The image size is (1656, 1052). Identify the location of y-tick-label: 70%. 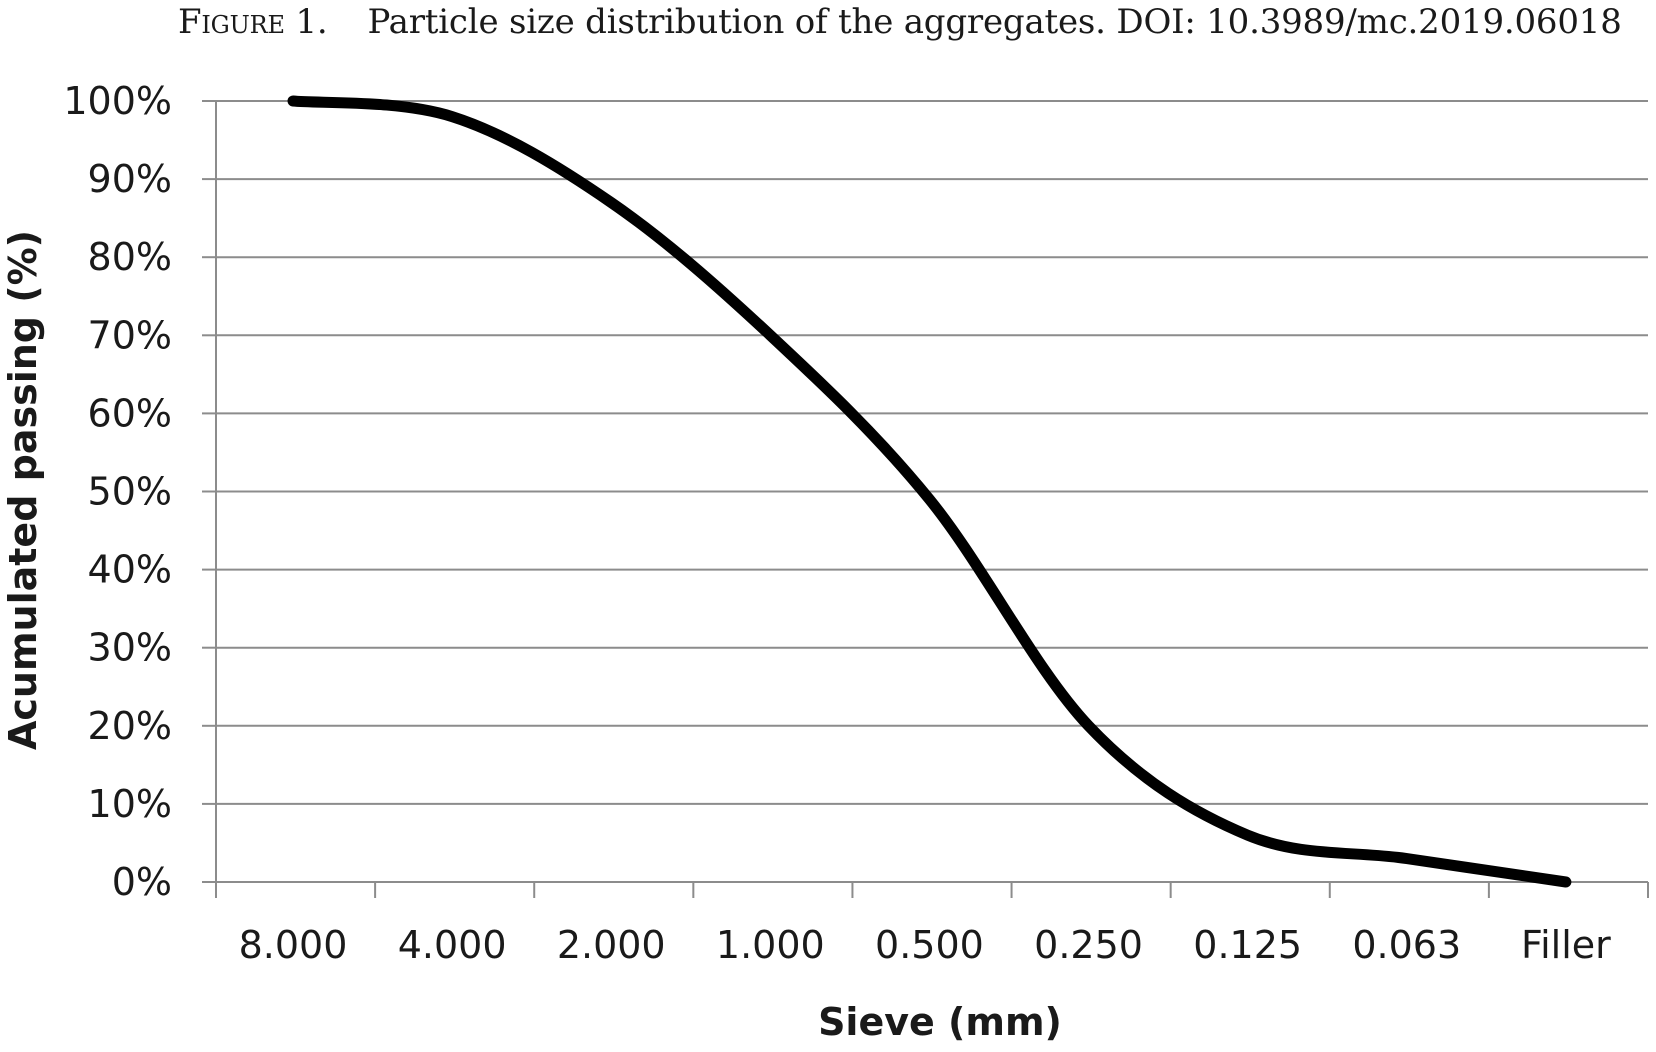
(130, 335).